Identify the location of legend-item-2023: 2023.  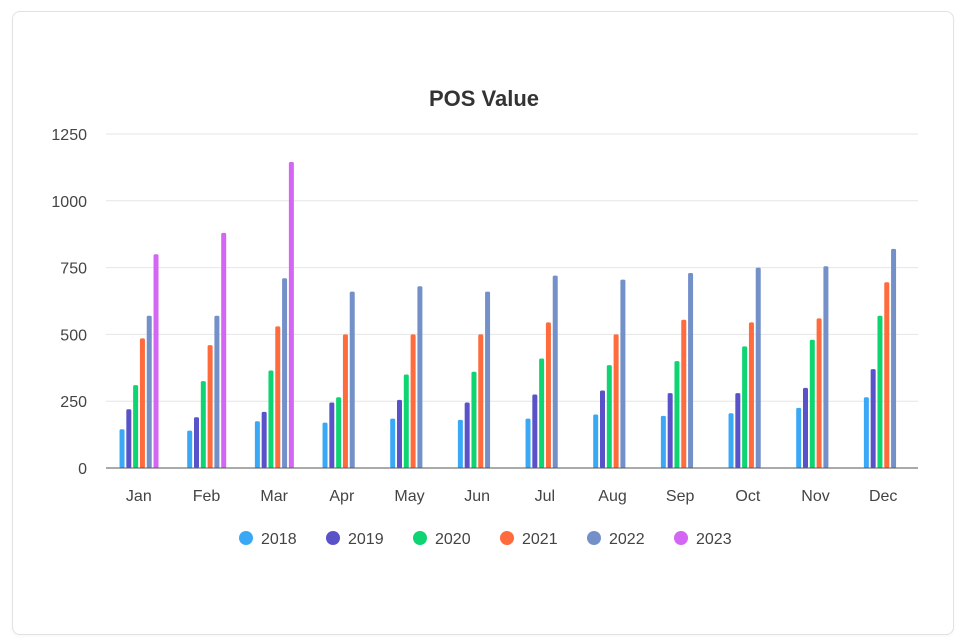
(703, 539).